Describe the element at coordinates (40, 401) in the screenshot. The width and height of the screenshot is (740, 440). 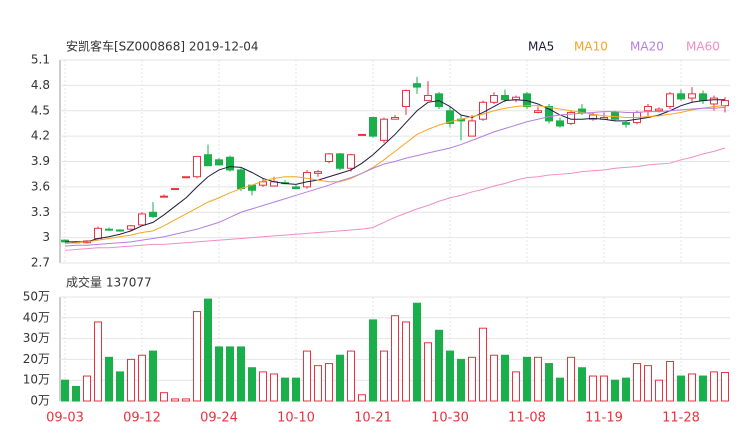
I see `y-tick-label: 0万` at that location.